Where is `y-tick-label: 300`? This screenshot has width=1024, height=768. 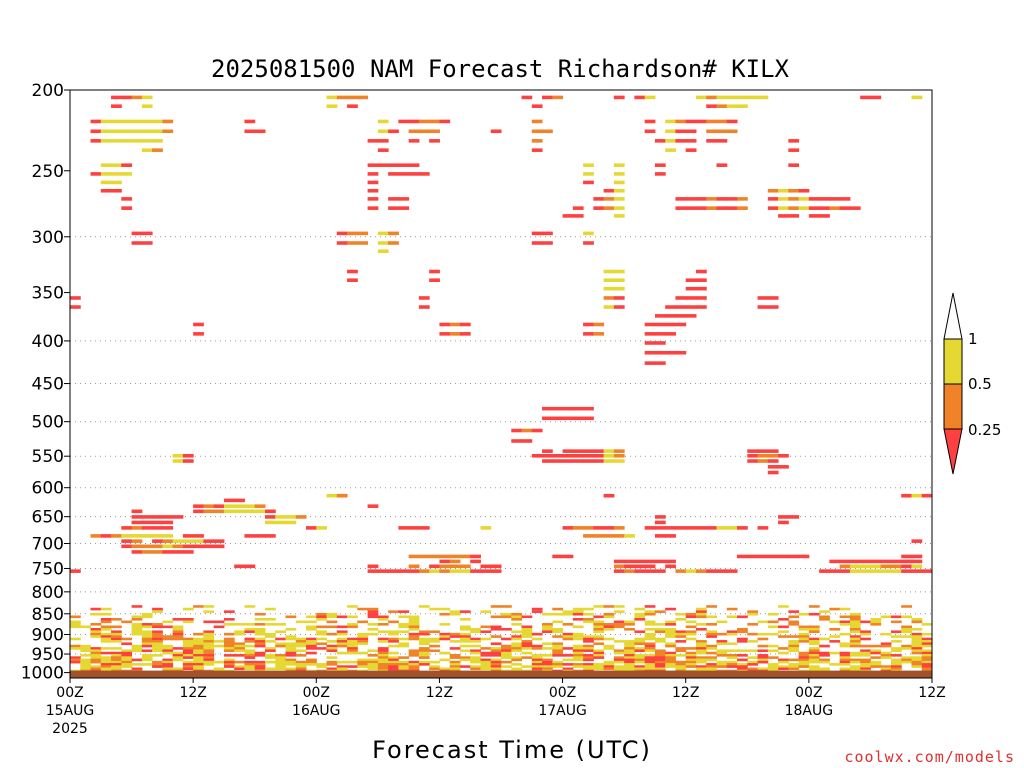 y-tick-label: 300 is located at coordinates (48, 238).